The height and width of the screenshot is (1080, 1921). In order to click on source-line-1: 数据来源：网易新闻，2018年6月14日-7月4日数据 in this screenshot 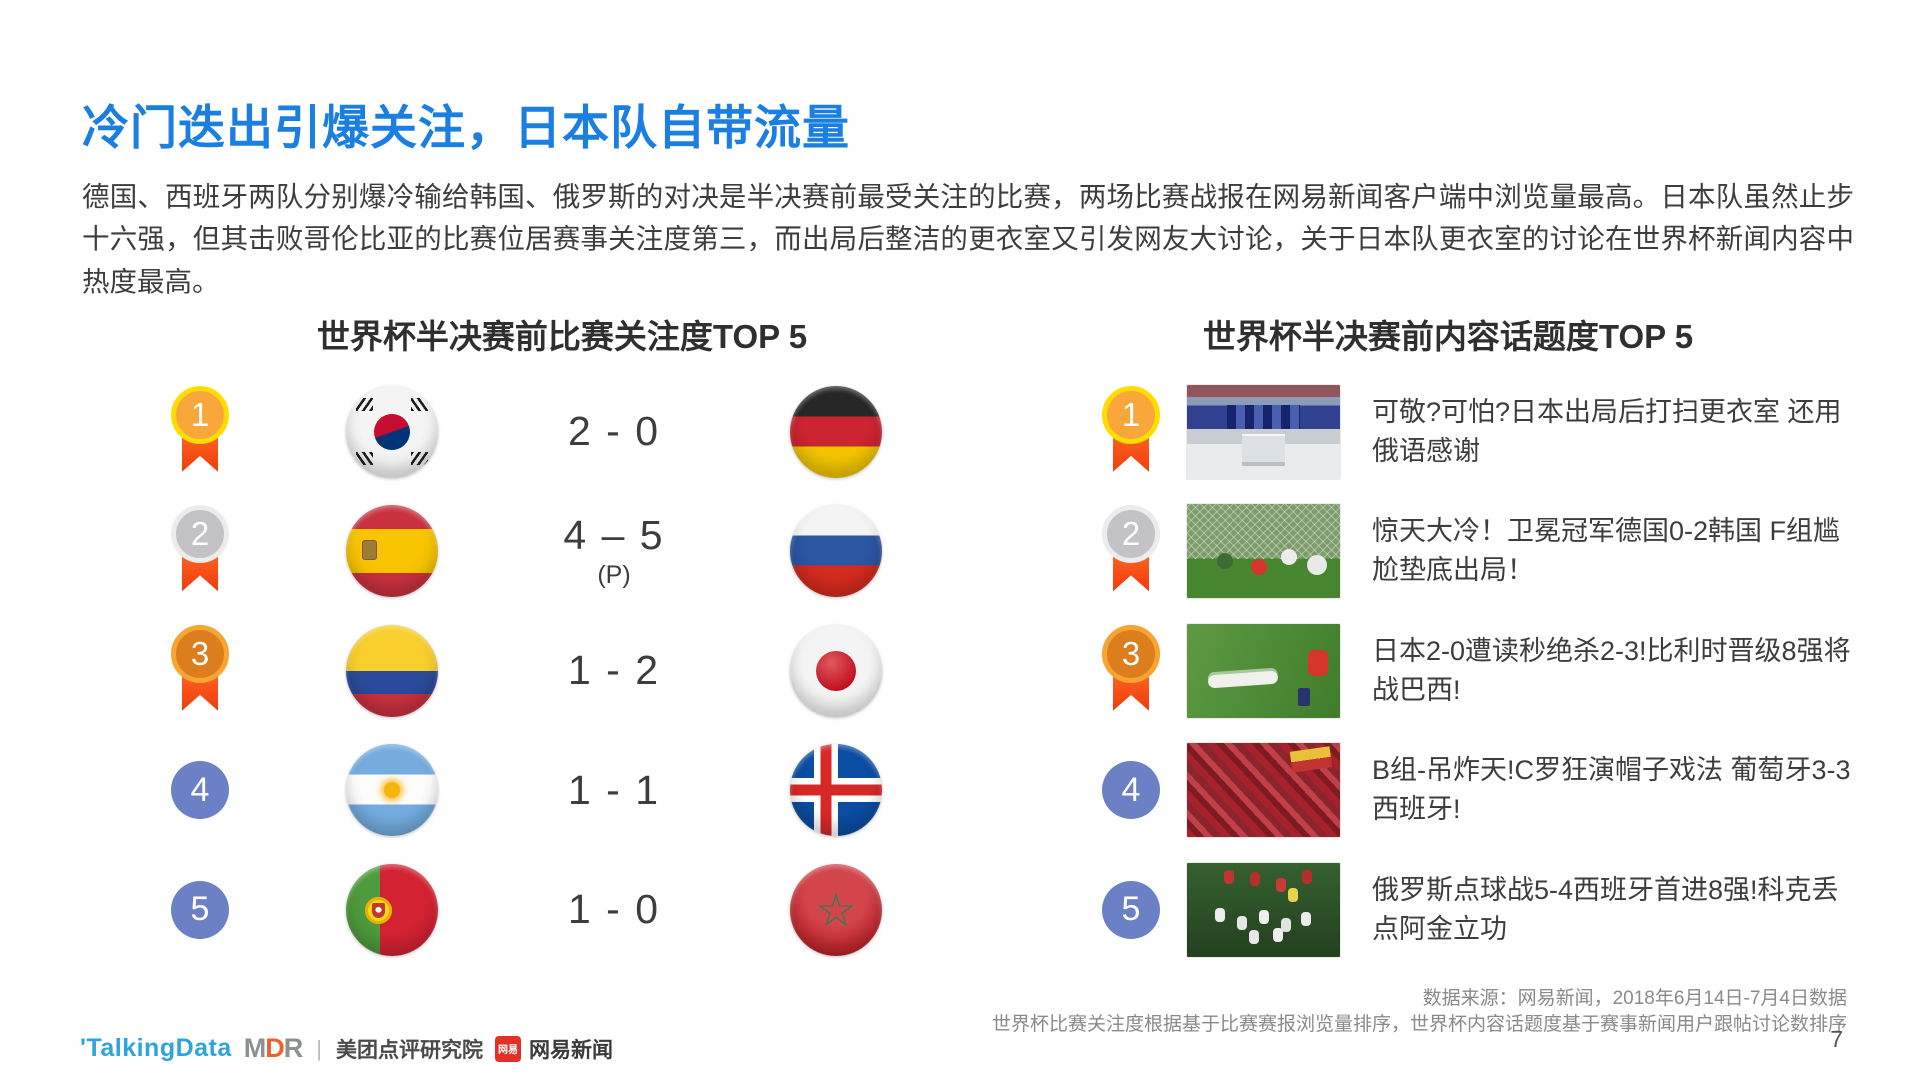, I will do `click(1634, 998)`.